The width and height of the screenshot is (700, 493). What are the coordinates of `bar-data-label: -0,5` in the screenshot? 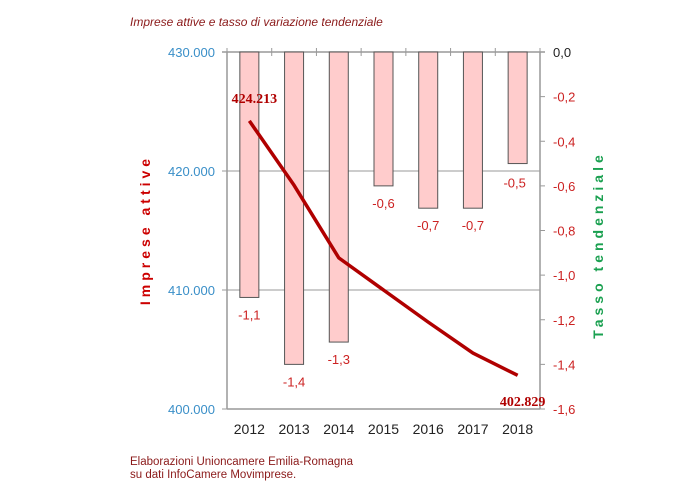 It's located at (514, 183).